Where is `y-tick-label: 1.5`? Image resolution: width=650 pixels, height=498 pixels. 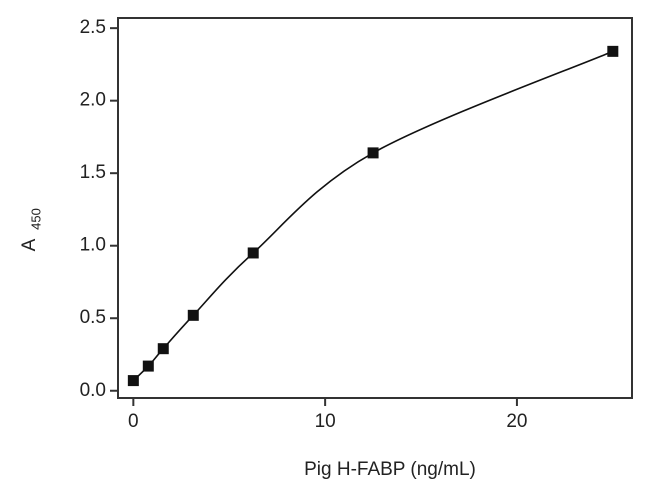
y-tick-label: 1.5 is located at coordinates (93, 172).